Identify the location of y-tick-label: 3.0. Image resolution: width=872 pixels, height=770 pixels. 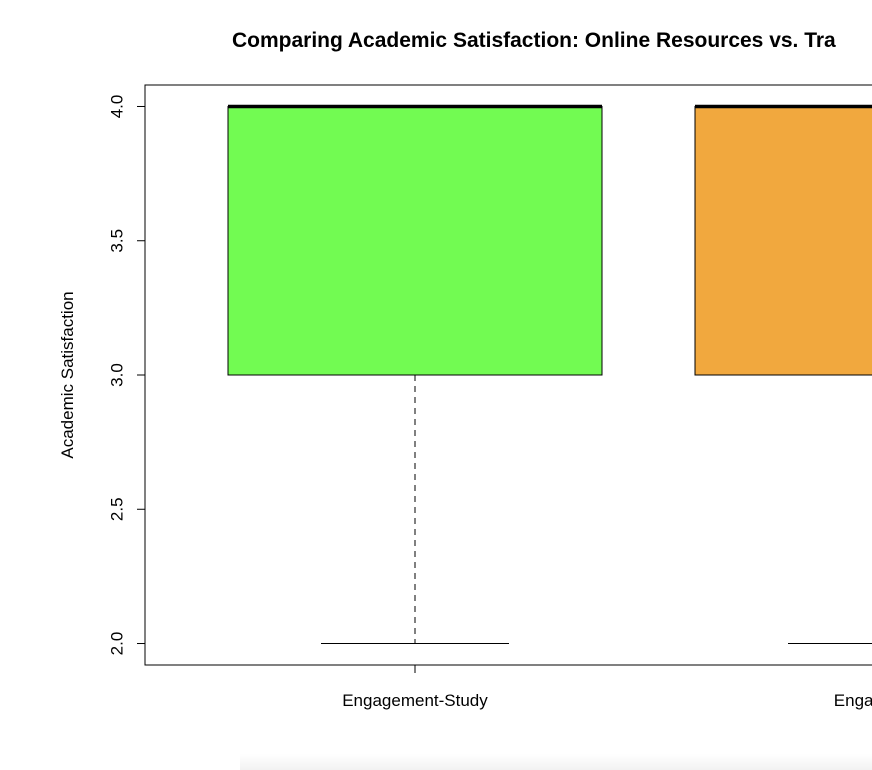
(116, 375).